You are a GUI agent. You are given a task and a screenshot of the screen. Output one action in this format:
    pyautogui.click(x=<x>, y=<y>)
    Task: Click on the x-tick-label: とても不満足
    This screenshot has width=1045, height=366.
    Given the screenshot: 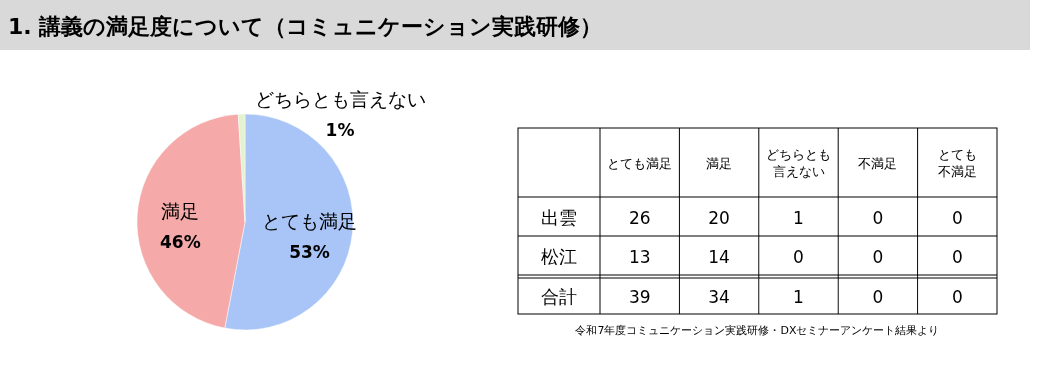 What is the action you would take?
    pyautogui.click(x=957, y=163)
    